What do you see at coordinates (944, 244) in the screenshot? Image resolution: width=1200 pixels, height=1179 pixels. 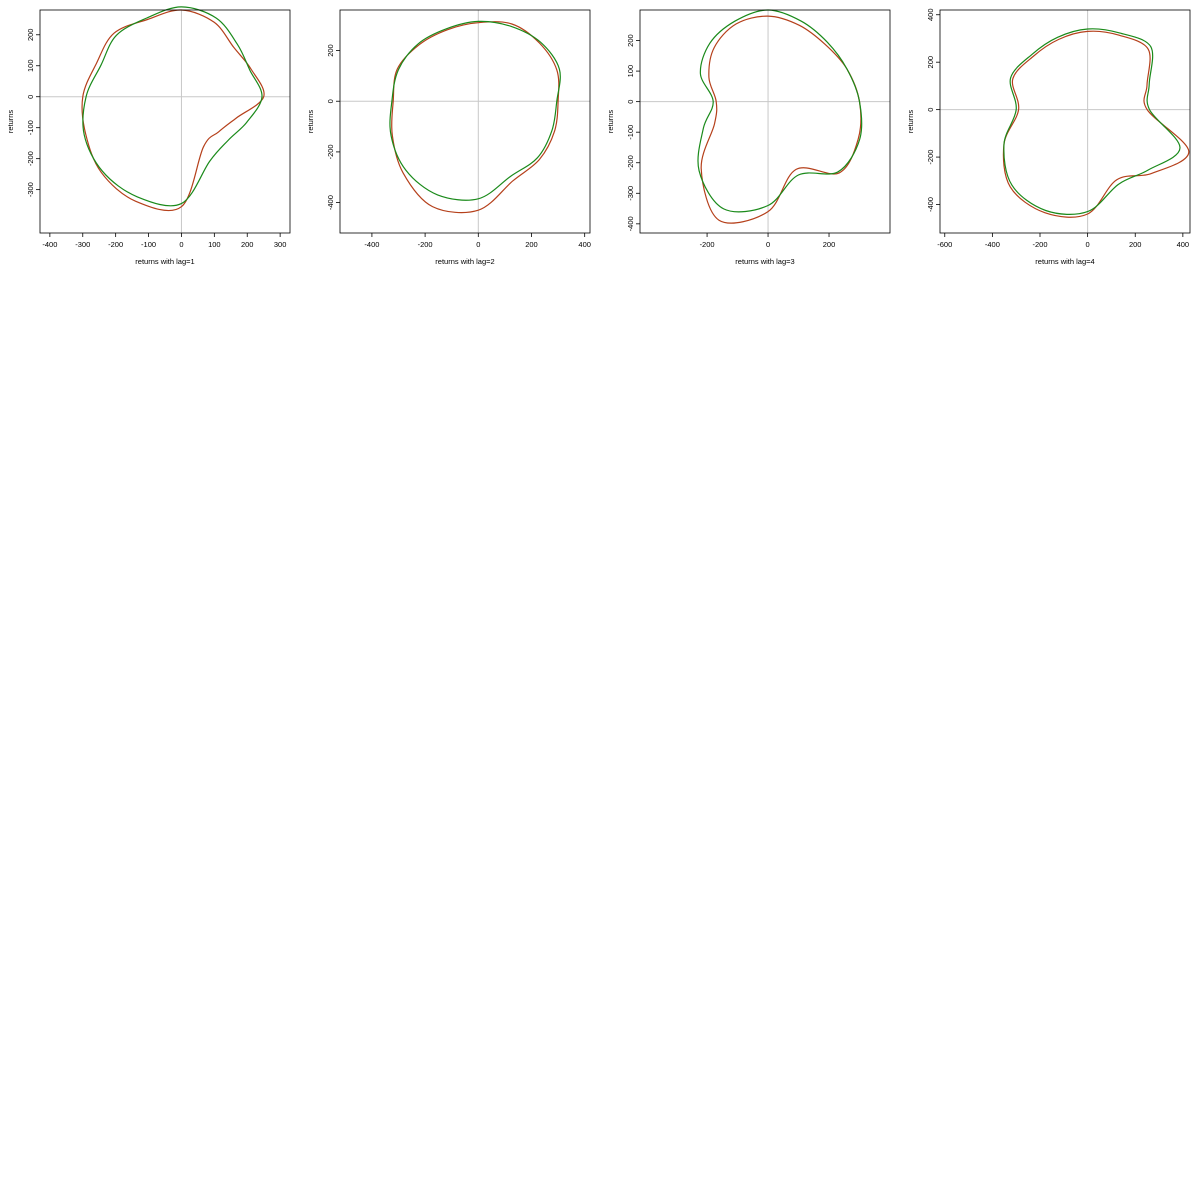 I see `x-tick-label: -600` at bounding box center [944, 244].